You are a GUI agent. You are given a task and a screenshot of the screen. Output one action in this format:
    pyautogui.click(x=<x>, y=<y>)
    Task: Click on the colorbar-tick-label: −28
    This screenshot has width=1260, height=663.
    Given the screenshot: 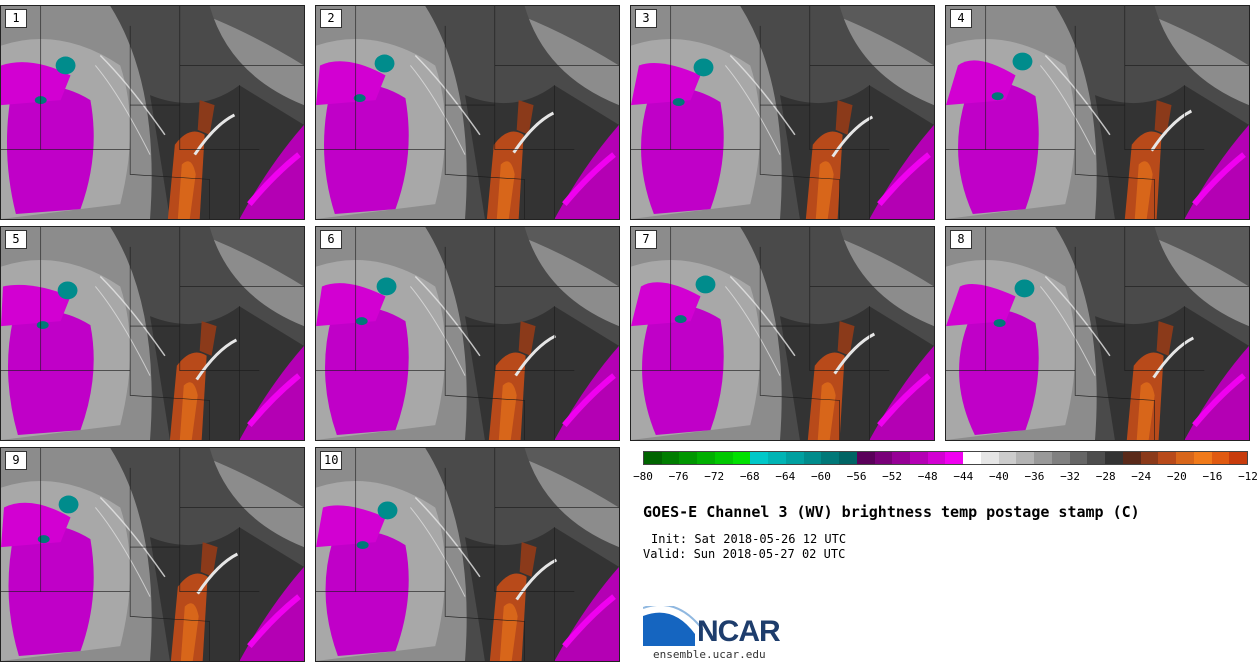 What is the action you would take?
    pyautogui.click(x=1105, y=476)
    